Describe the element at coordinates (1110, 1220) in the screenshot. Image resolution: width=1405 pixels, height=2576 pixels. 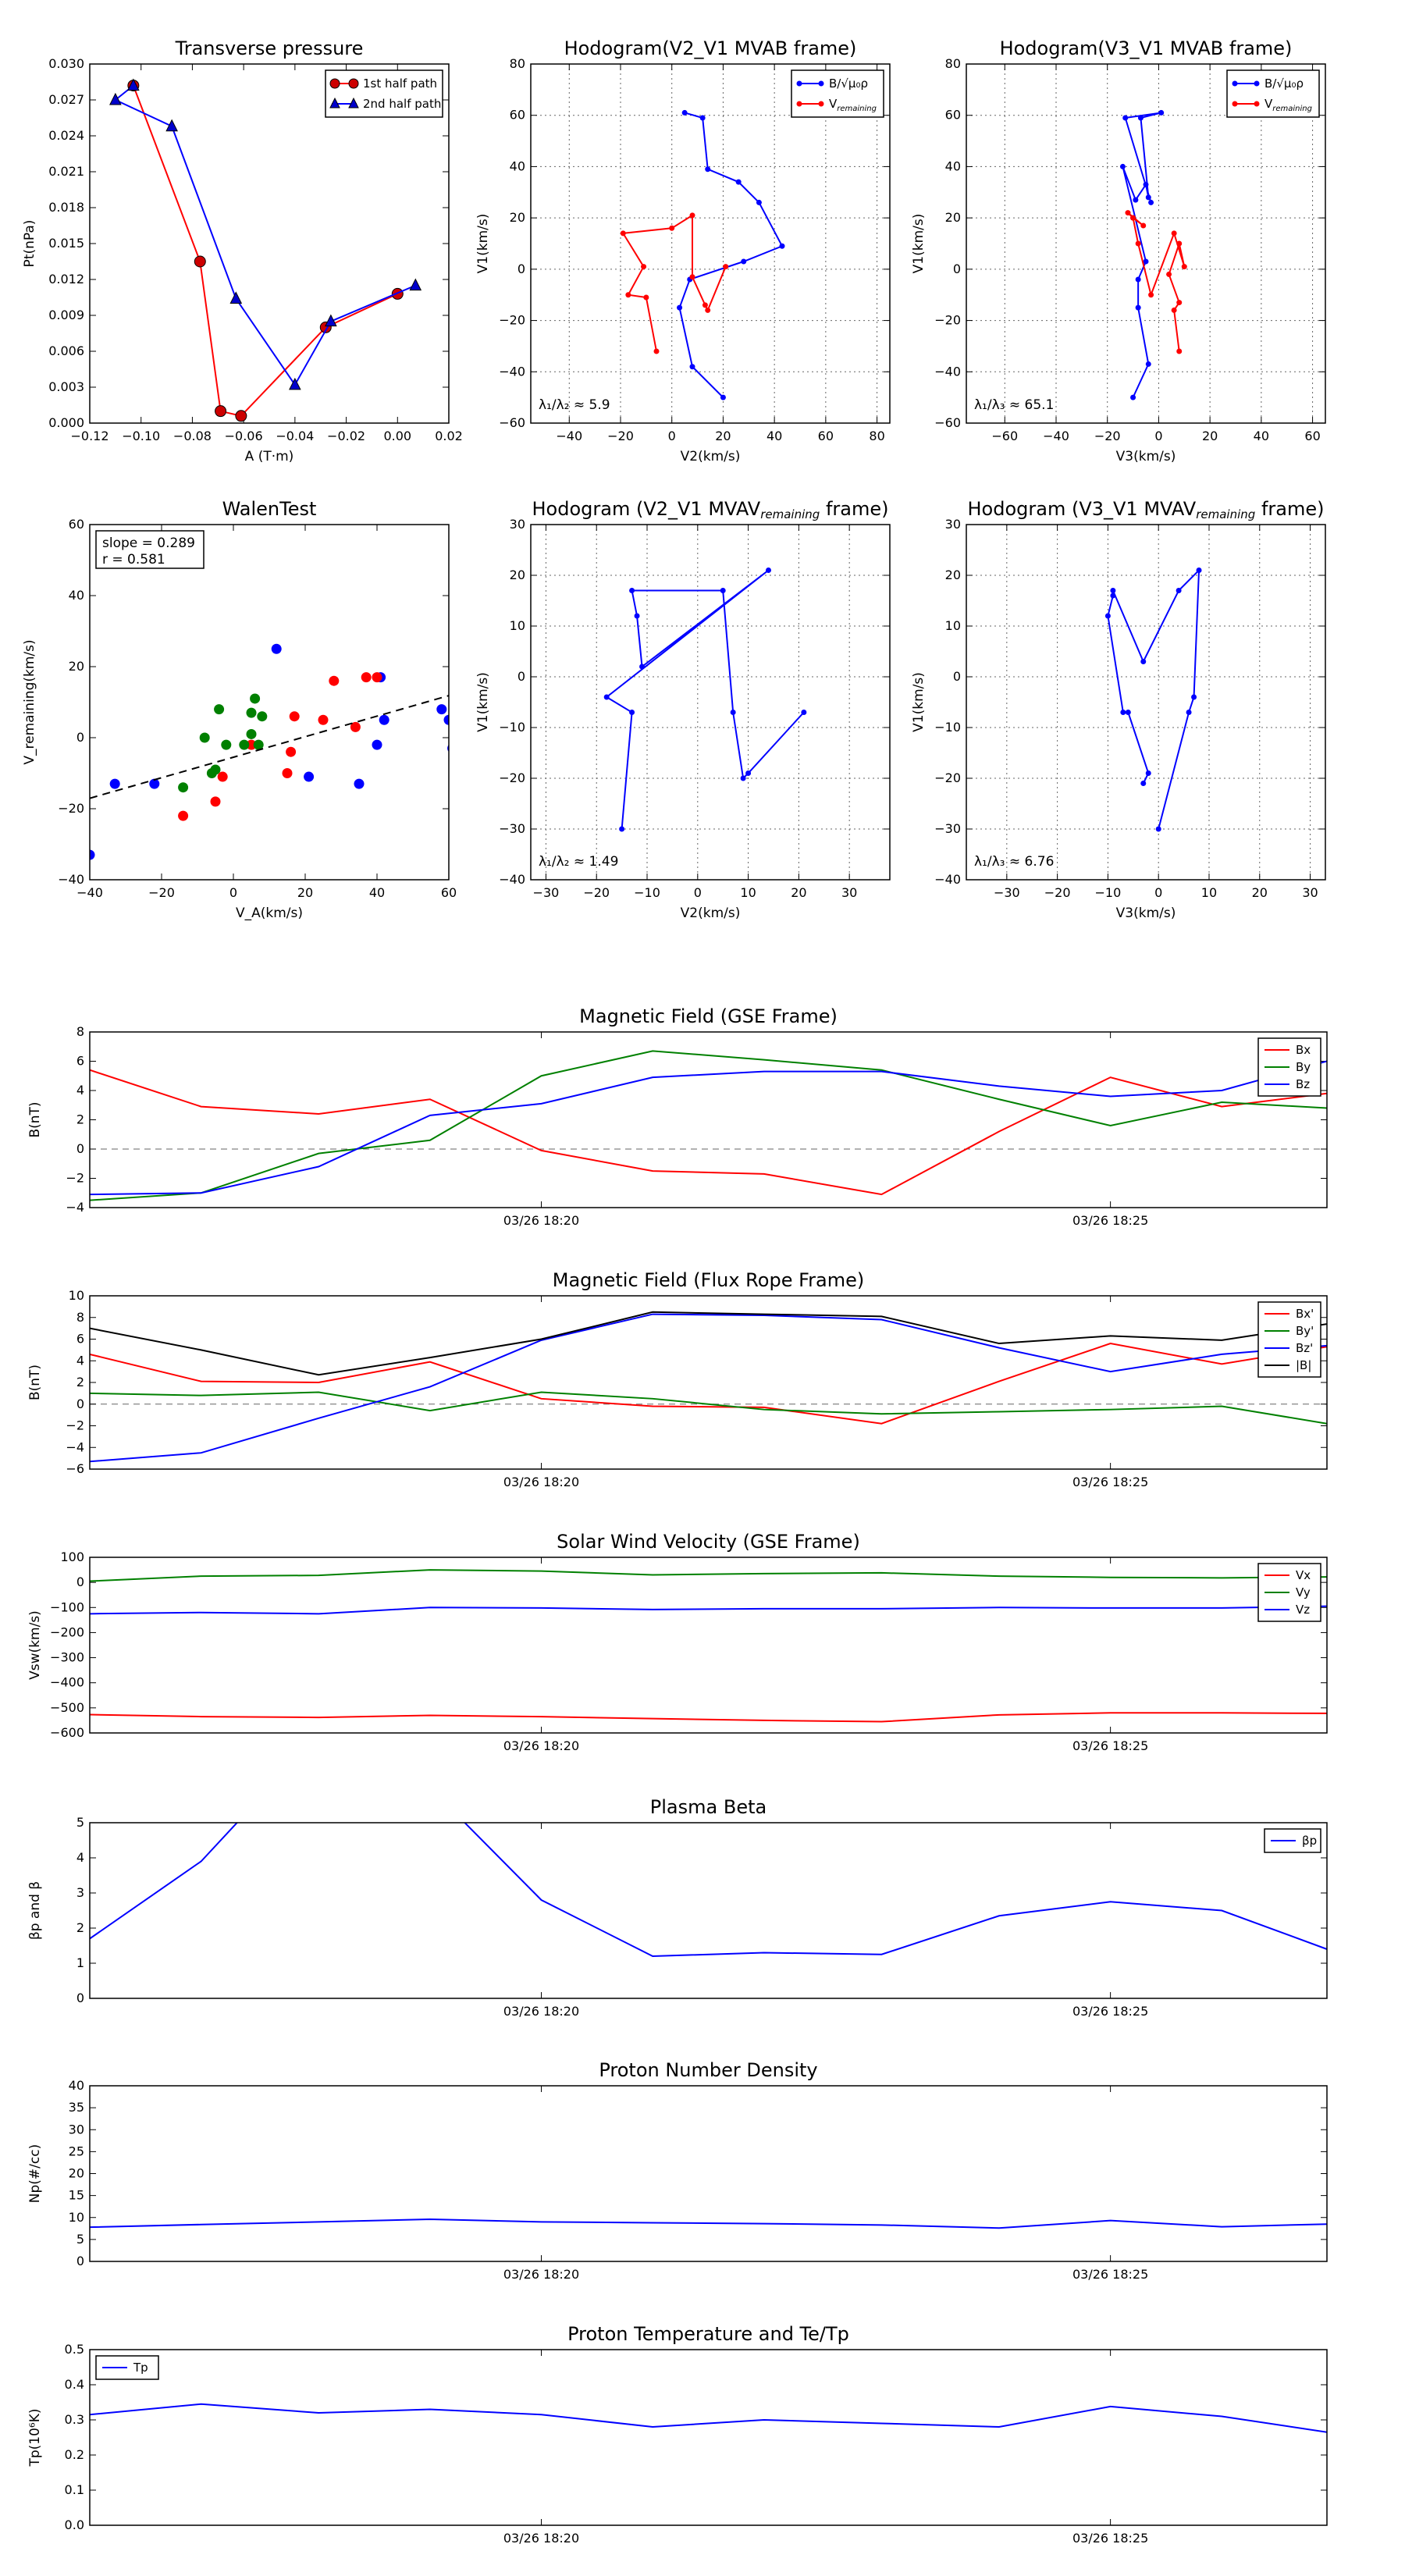
I see `x-tick-label: 03/26 18:25` at that location.